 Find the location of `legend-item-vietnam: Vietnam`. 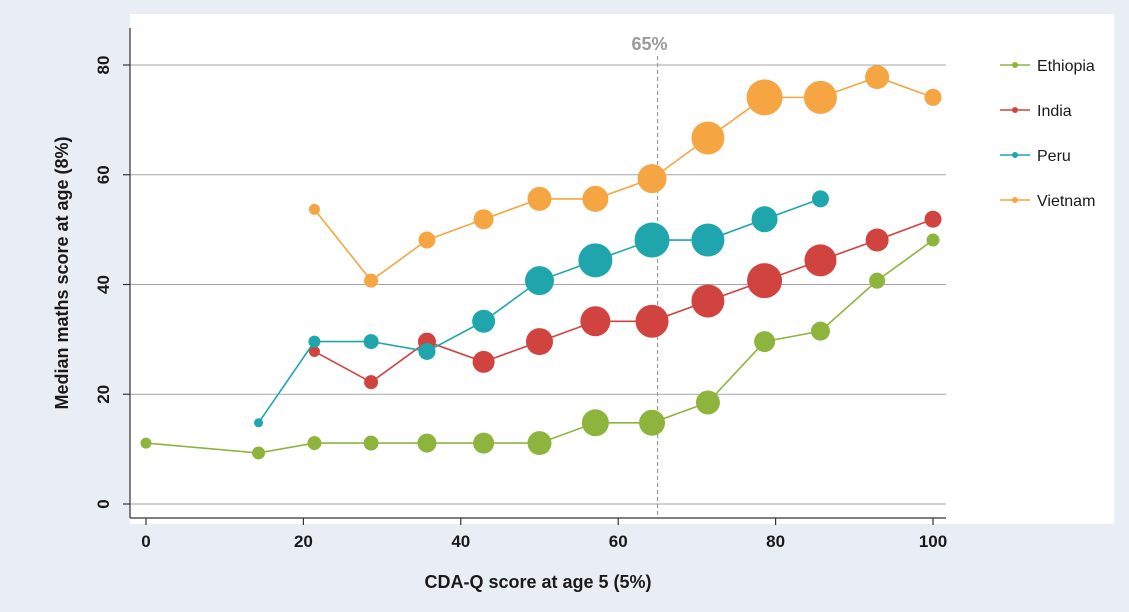

legend-item-vietnam: Vietnam is located at coordinates (1047, 201).